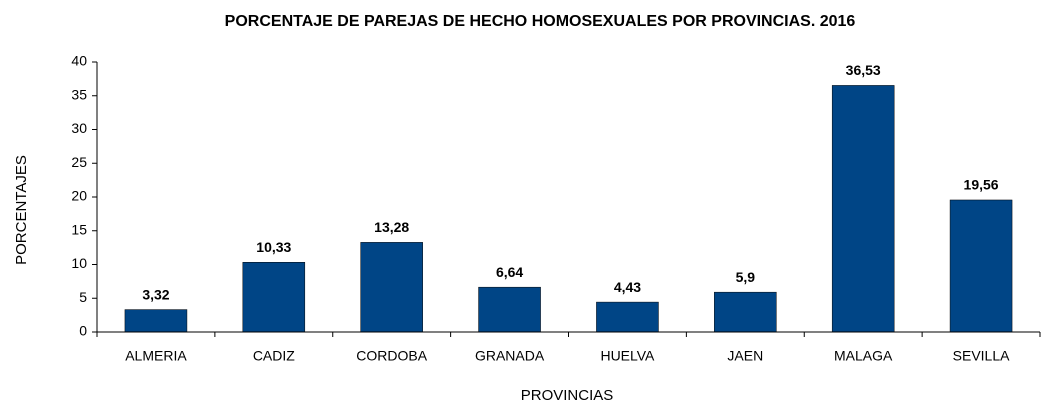 Image resolution: width=1058 pixels, height=403 pixels. What do you see at coordinates (79, 61) in the screenshot?
I see `y-tick-label: 40` at bounding box center [79, 61].